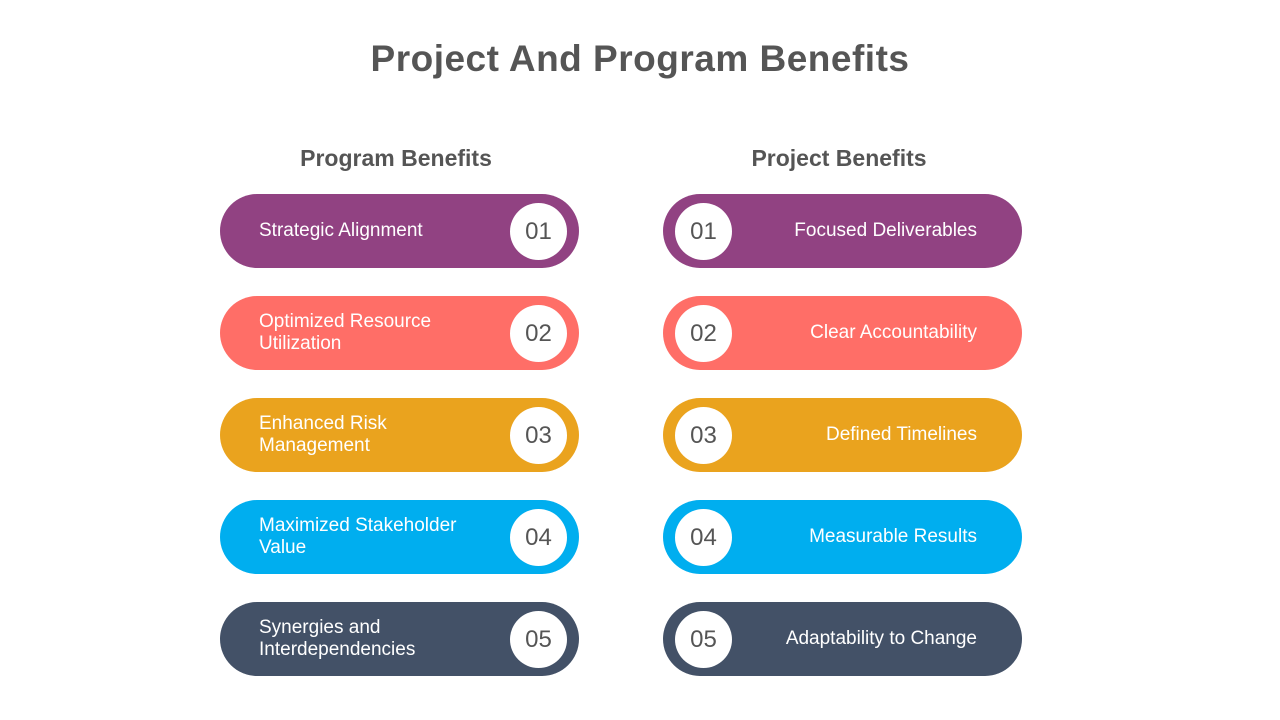 This screenshot has height=720, width=1280. What do you see at coordinates (893, 536) in the screenshot?
I see `benefit-label: Measurable Results` at bounding box center [893, 536].